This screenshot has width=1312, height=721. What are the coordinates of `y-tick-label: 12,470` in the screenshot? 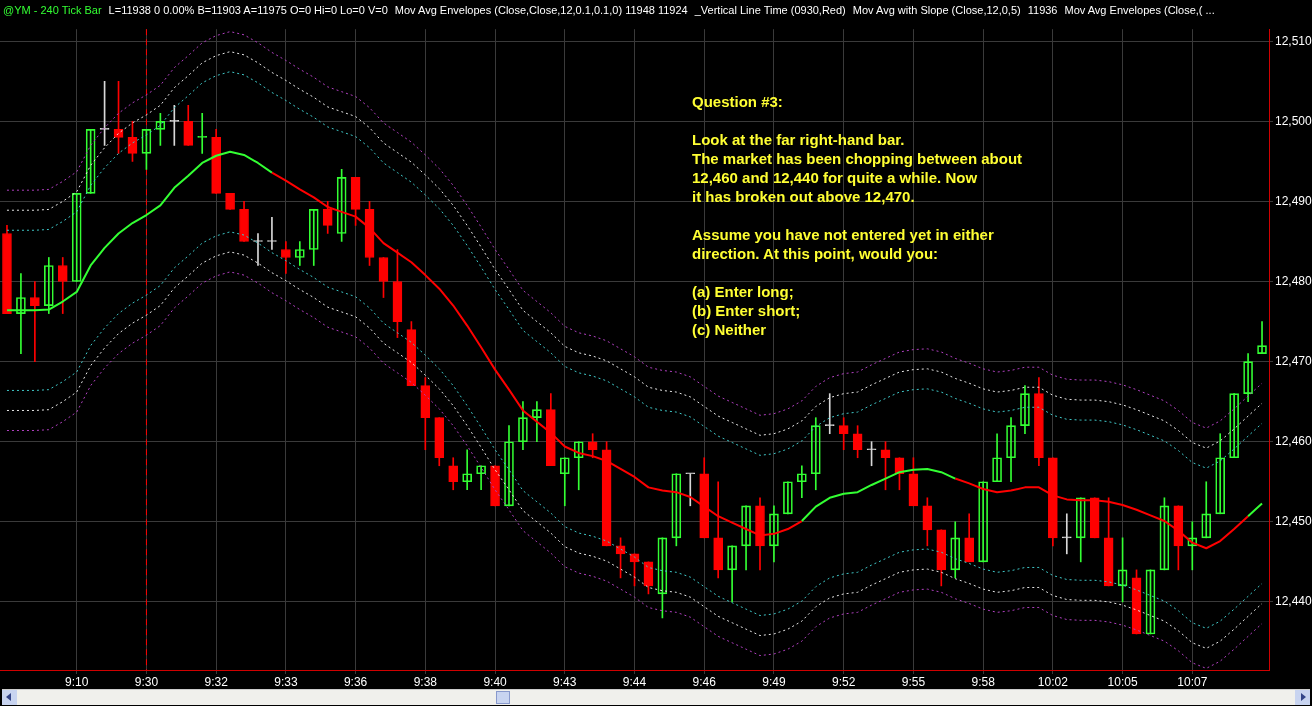 It's located at (1293, 360).